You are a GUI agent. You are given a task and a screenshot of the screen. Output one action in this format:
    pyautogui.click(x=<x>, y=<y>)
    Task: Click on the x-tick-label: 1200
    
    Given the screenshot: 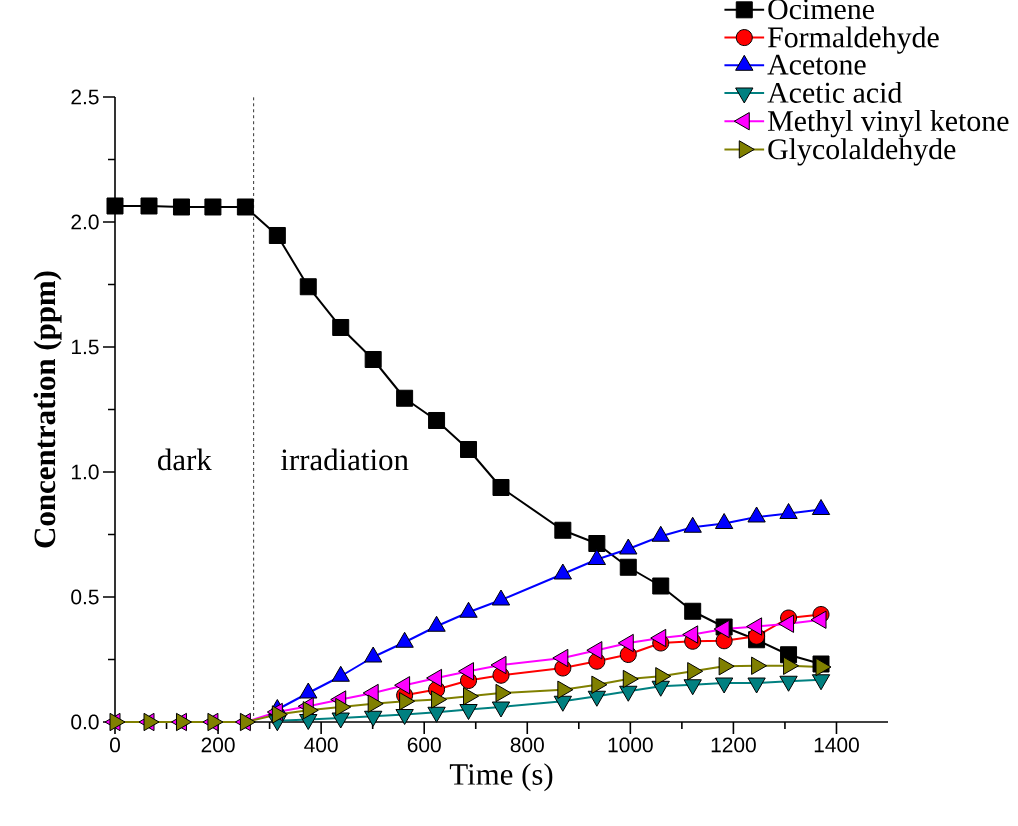 What is the action you would take?
    pyautogui.click(x=733, y=745)
    